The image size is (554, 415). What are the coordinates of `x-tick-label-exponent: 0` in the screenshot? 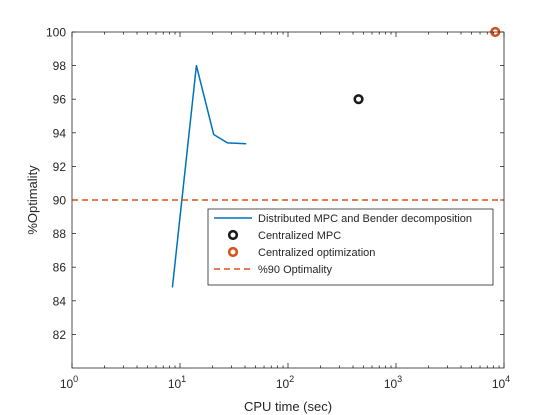 It's located at (75, 379).